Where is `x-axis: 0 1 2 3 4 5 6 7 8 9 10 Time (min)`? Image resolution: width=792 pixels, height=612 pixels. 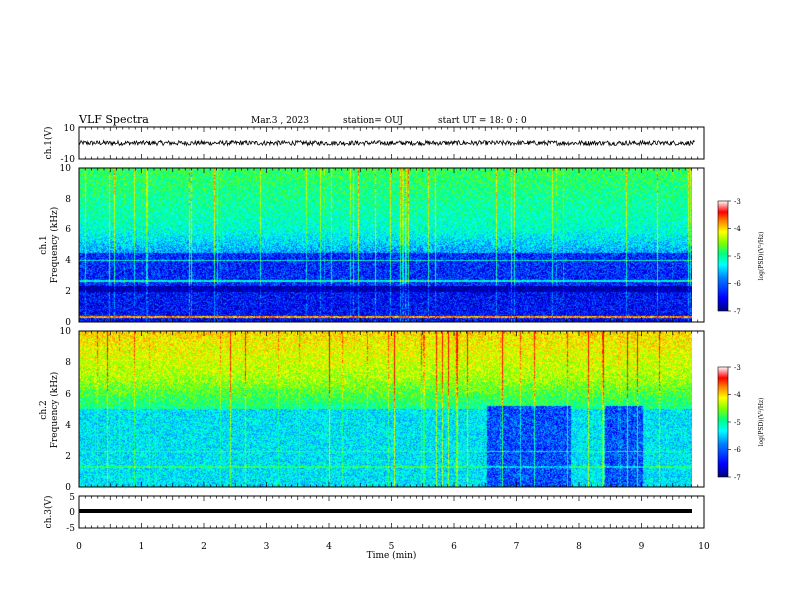
x-axis: 0 1 2 3 4 5 6 7 8 9 10 Time (min) is located at coordinates (393, 551).